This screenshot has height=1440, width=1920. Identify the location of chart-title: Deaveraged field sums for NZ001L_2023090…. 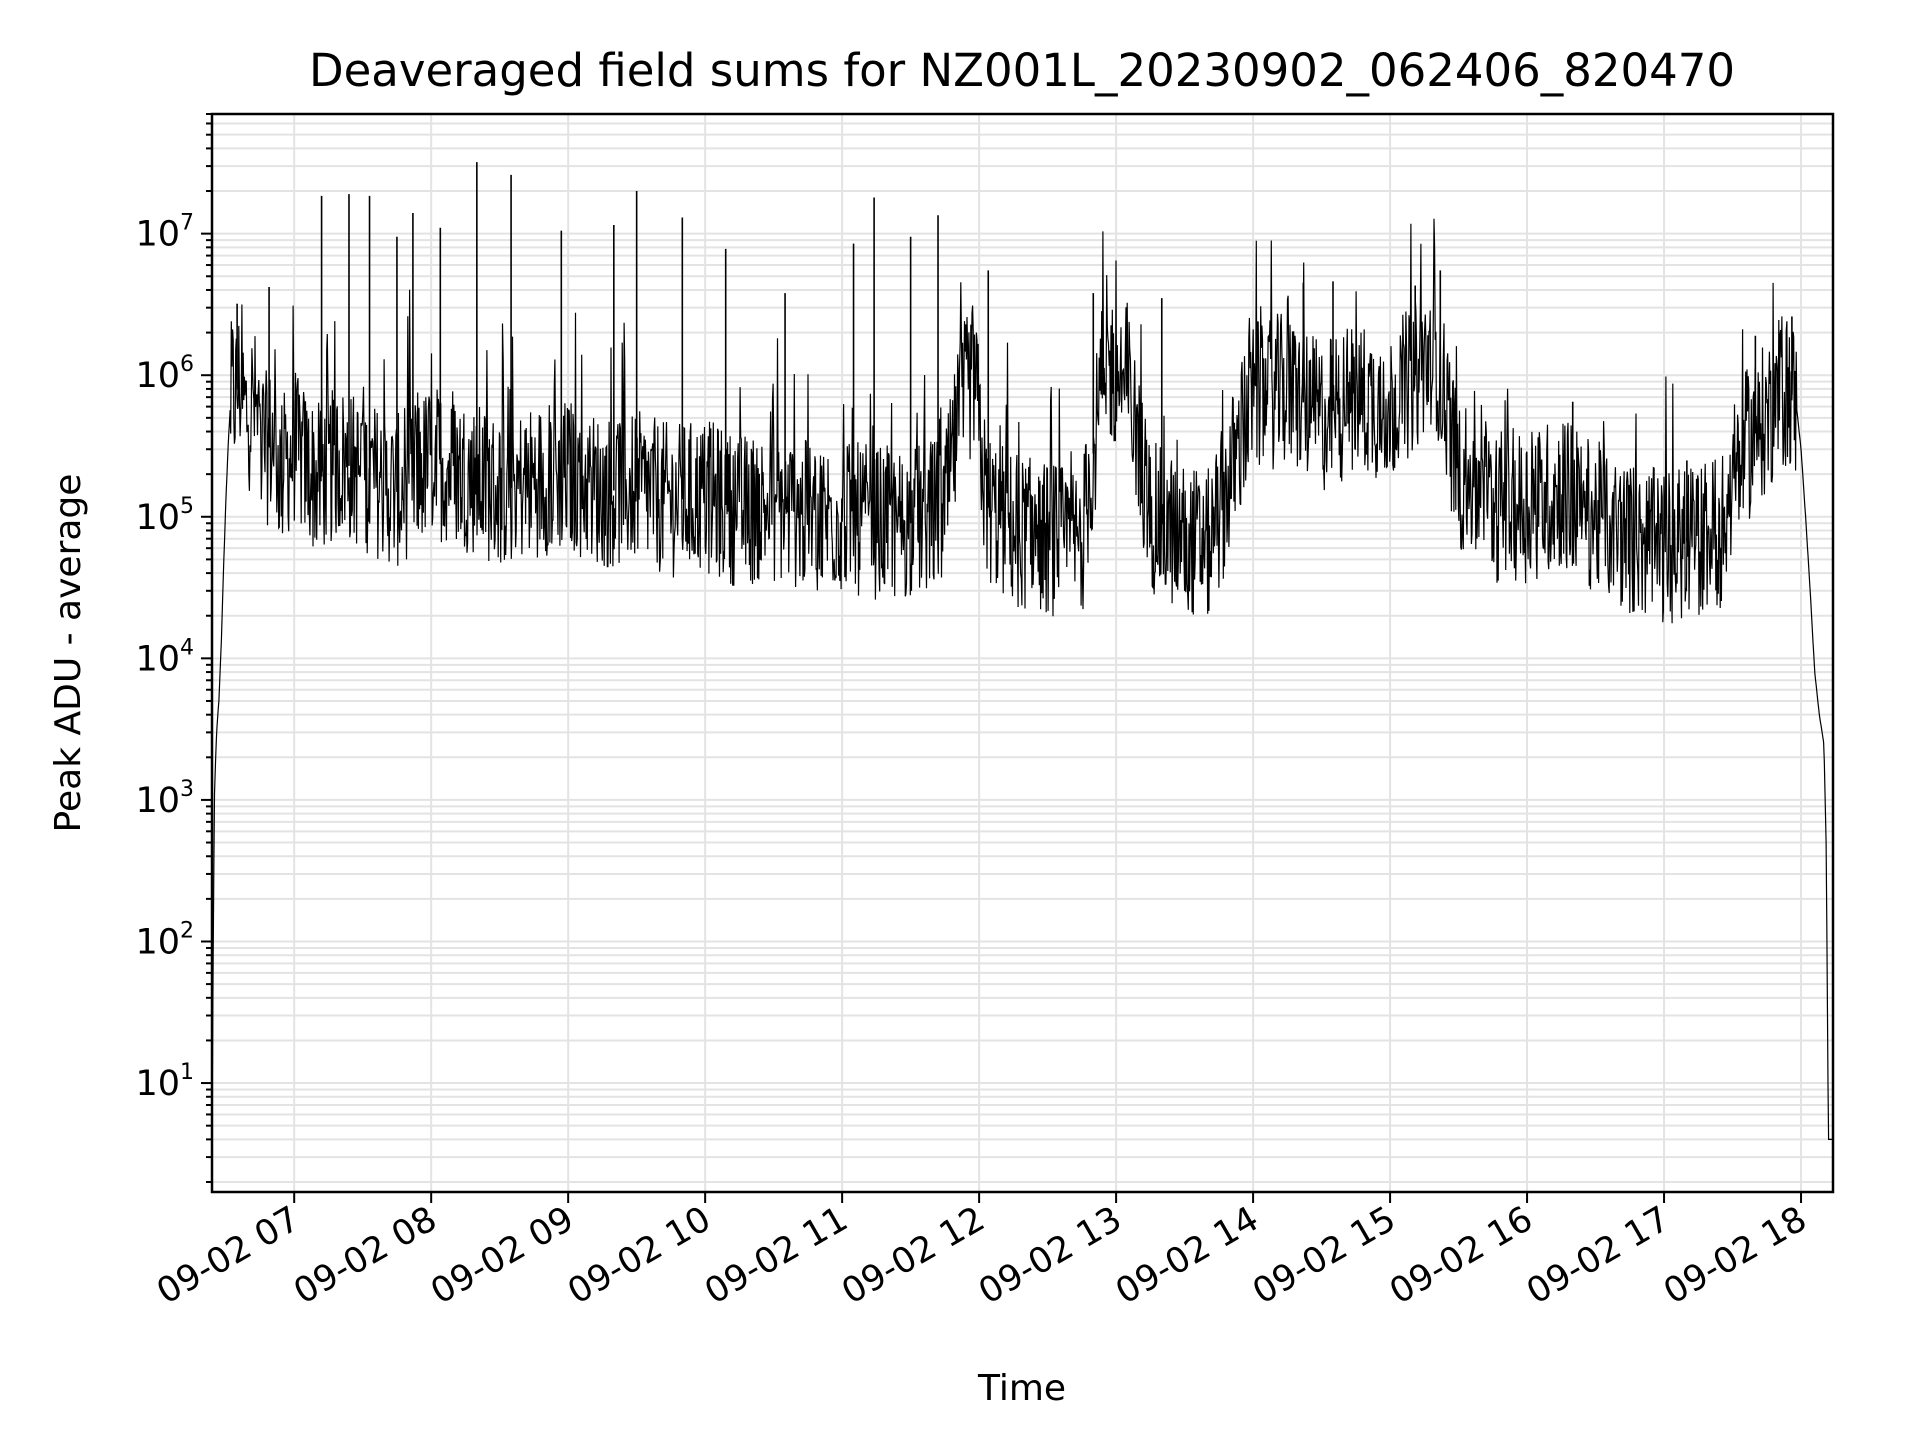
(1022, 70).